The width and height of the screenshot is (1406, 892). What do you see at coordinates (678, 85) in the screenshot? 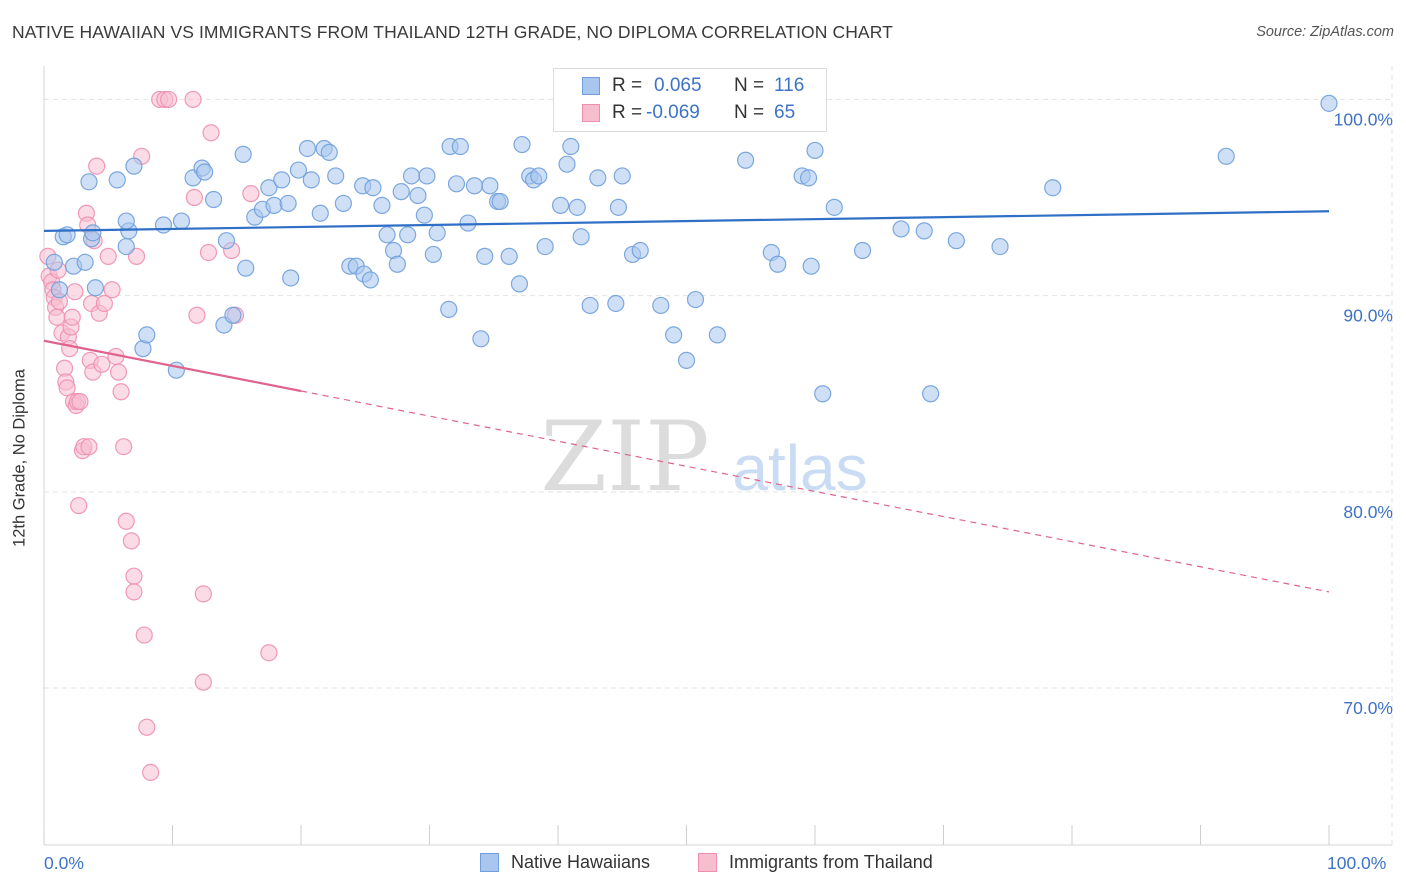
I see `legend-r-value: 0.065` at bounding box center [678, 85].